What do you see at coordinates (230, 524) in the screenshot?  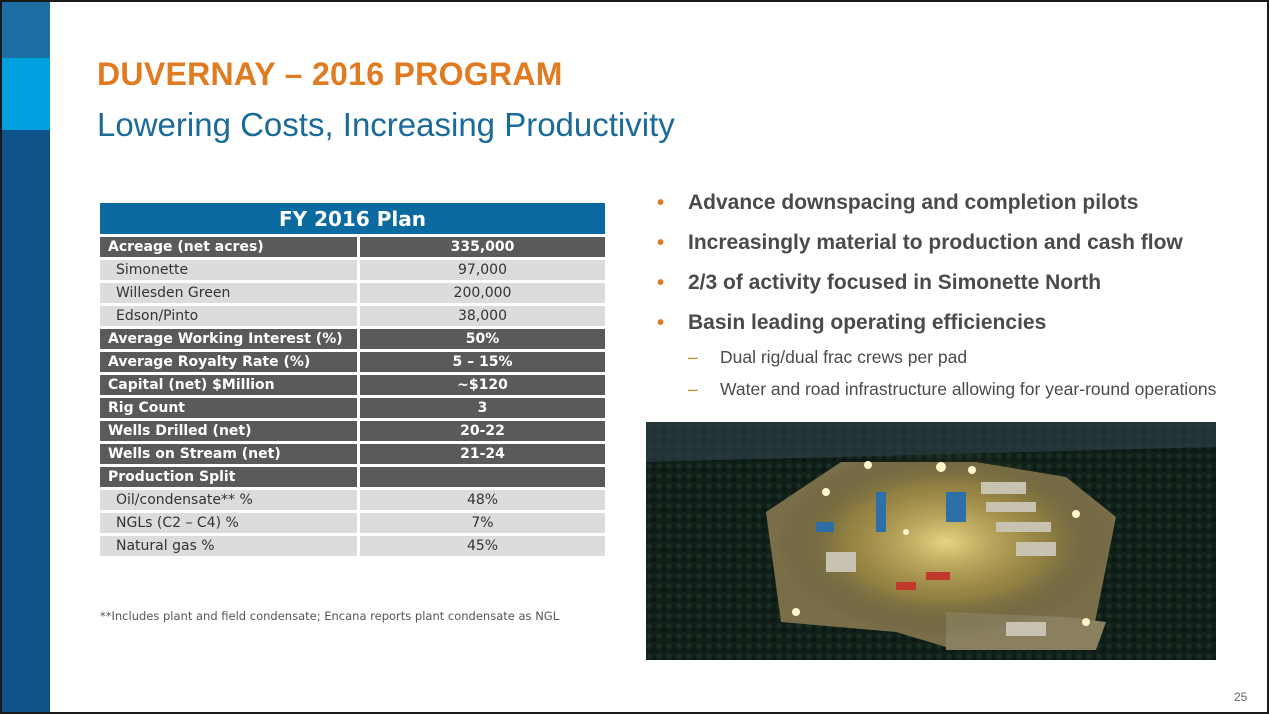 I see `row-label: NGLs (C2 – C4) %` at bounding box center [230, 524].